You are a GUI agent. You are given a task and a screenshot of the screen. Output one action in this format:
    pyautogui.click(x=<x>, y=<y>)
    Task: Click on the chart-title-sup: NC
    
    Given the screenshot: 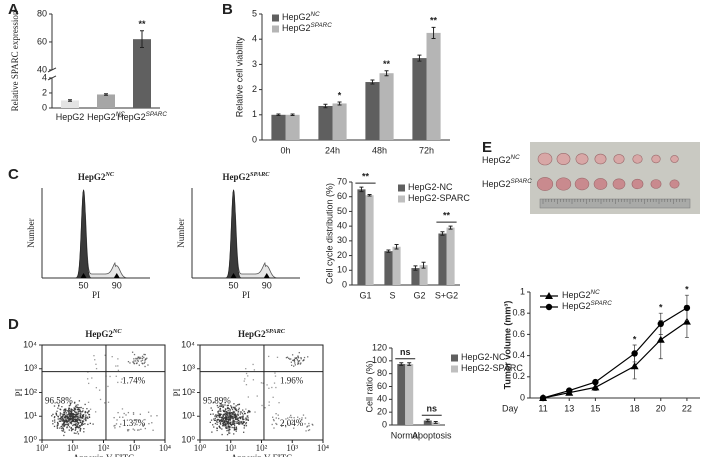 What is the action you would take?
    pyautogui.click(x=109, y=174)
    